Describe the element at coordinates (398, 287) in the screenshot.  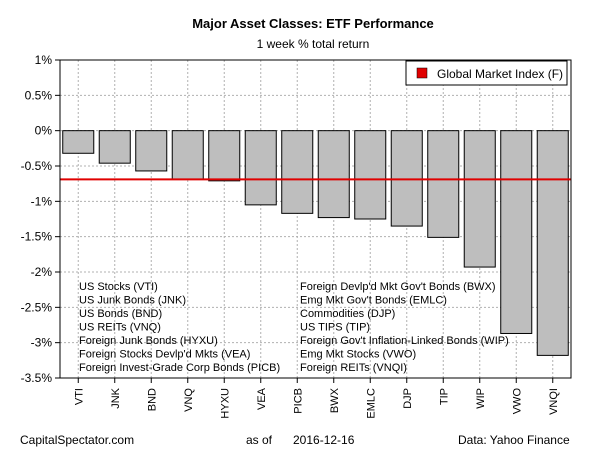
I see `note-line: Foreign Devlp'd Mkt Gov't Bonds (BWX)` at that location.